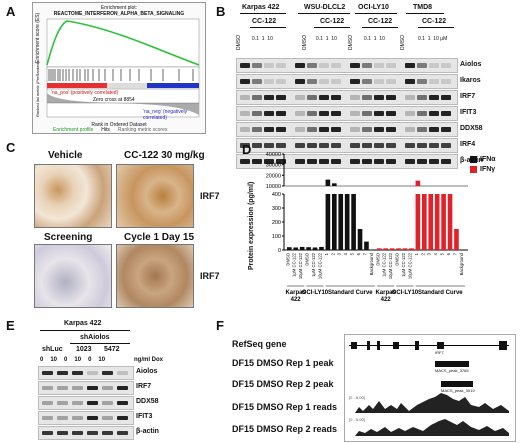 This screenshot has width=520, height=443. What do you see at coordinates (332, 21) in the screenshot?
I see `drug-label-2: CC-122` at bounding box center [332, 21].